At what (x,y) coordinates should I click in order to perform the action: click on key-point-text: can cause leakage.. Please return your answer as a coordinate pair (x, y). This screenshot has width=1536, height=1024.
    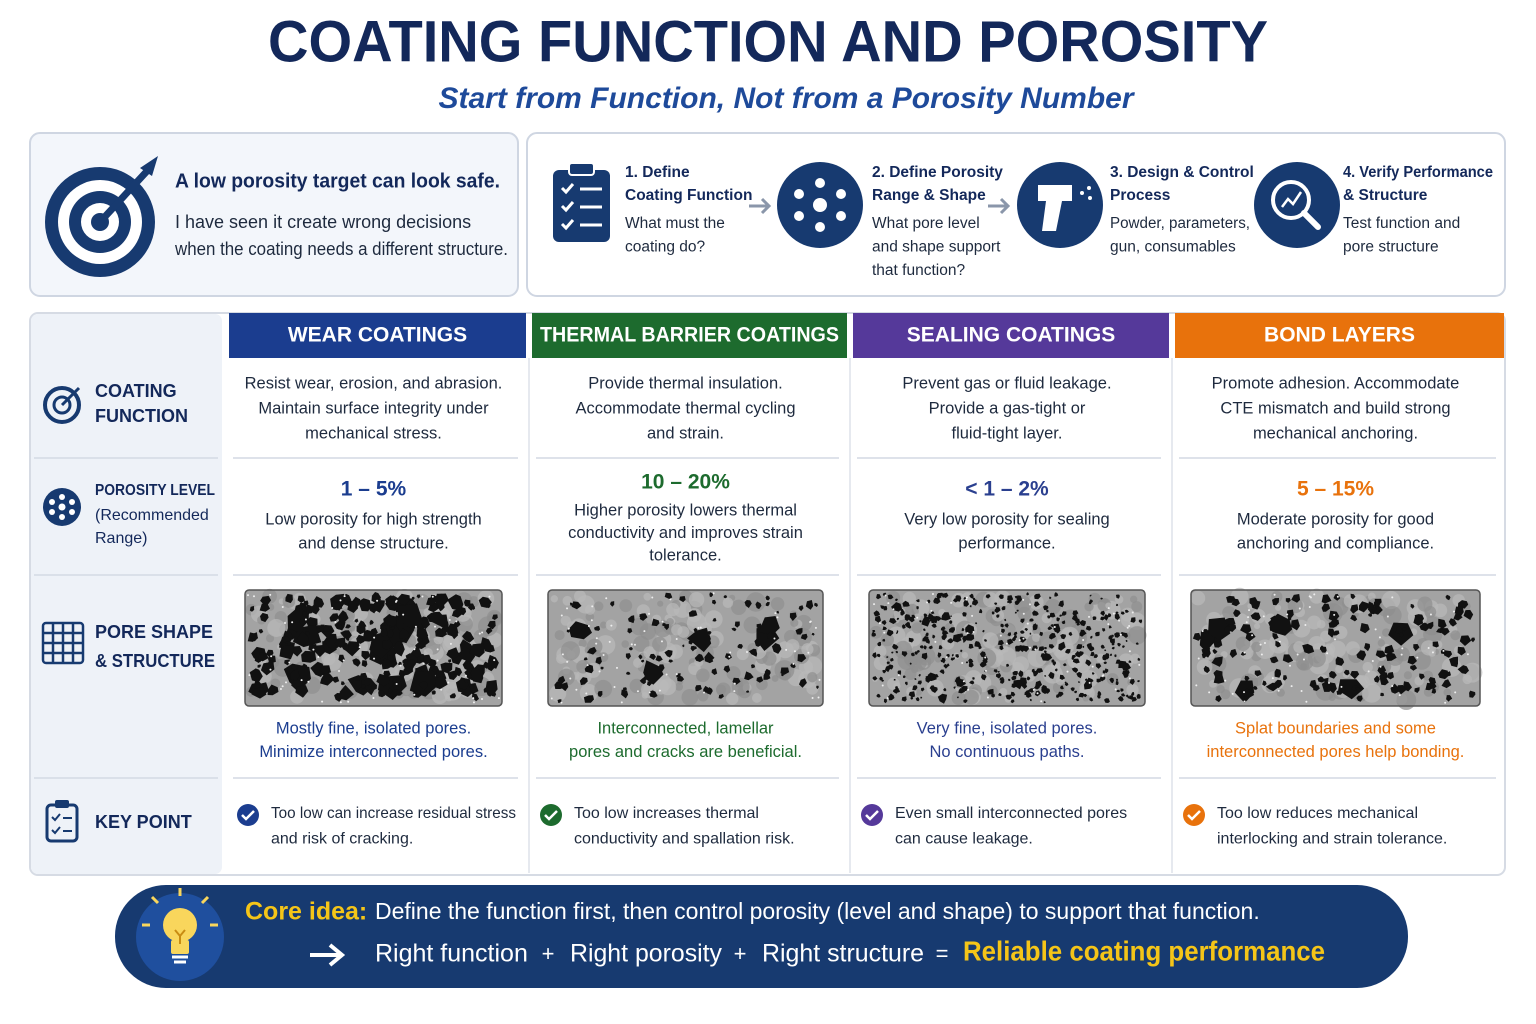
    Looking at the image, I should click on (964, 839).